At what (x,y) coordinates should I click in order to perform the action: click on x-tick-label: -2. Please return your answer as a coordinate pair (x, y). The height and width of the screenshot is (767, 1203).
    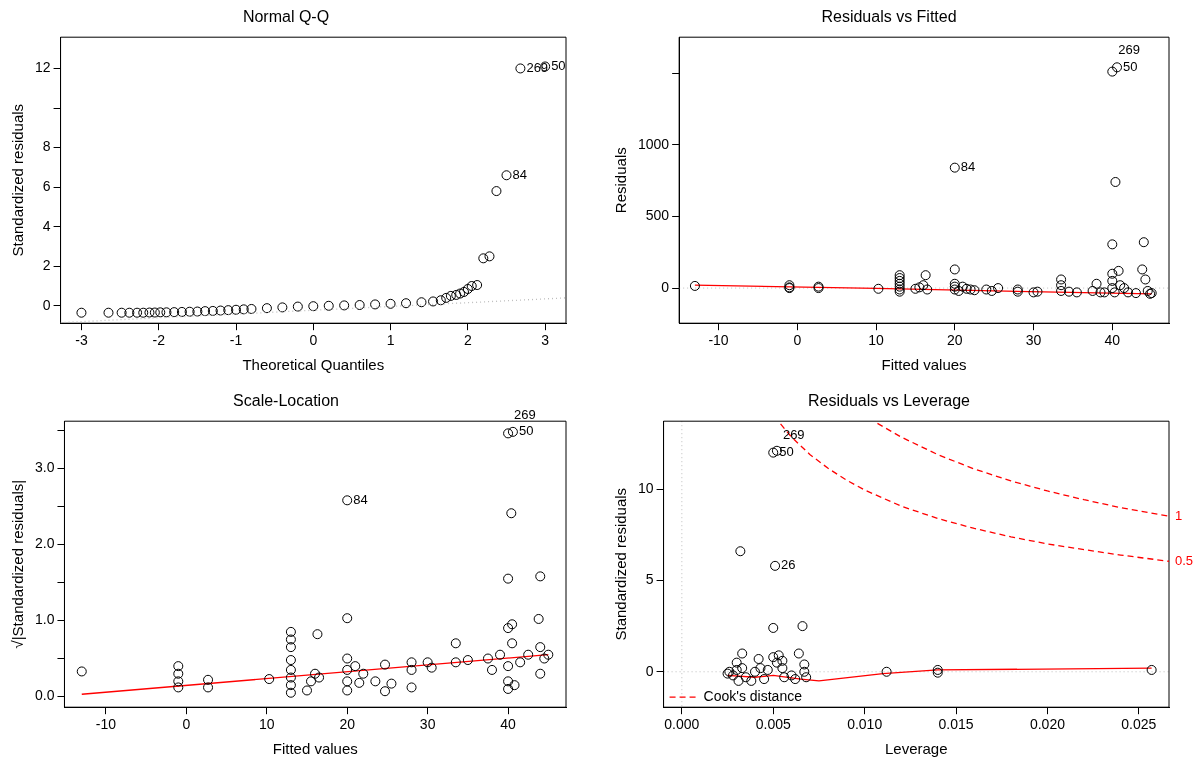
    Looking at the image, I should click on (159, 340).